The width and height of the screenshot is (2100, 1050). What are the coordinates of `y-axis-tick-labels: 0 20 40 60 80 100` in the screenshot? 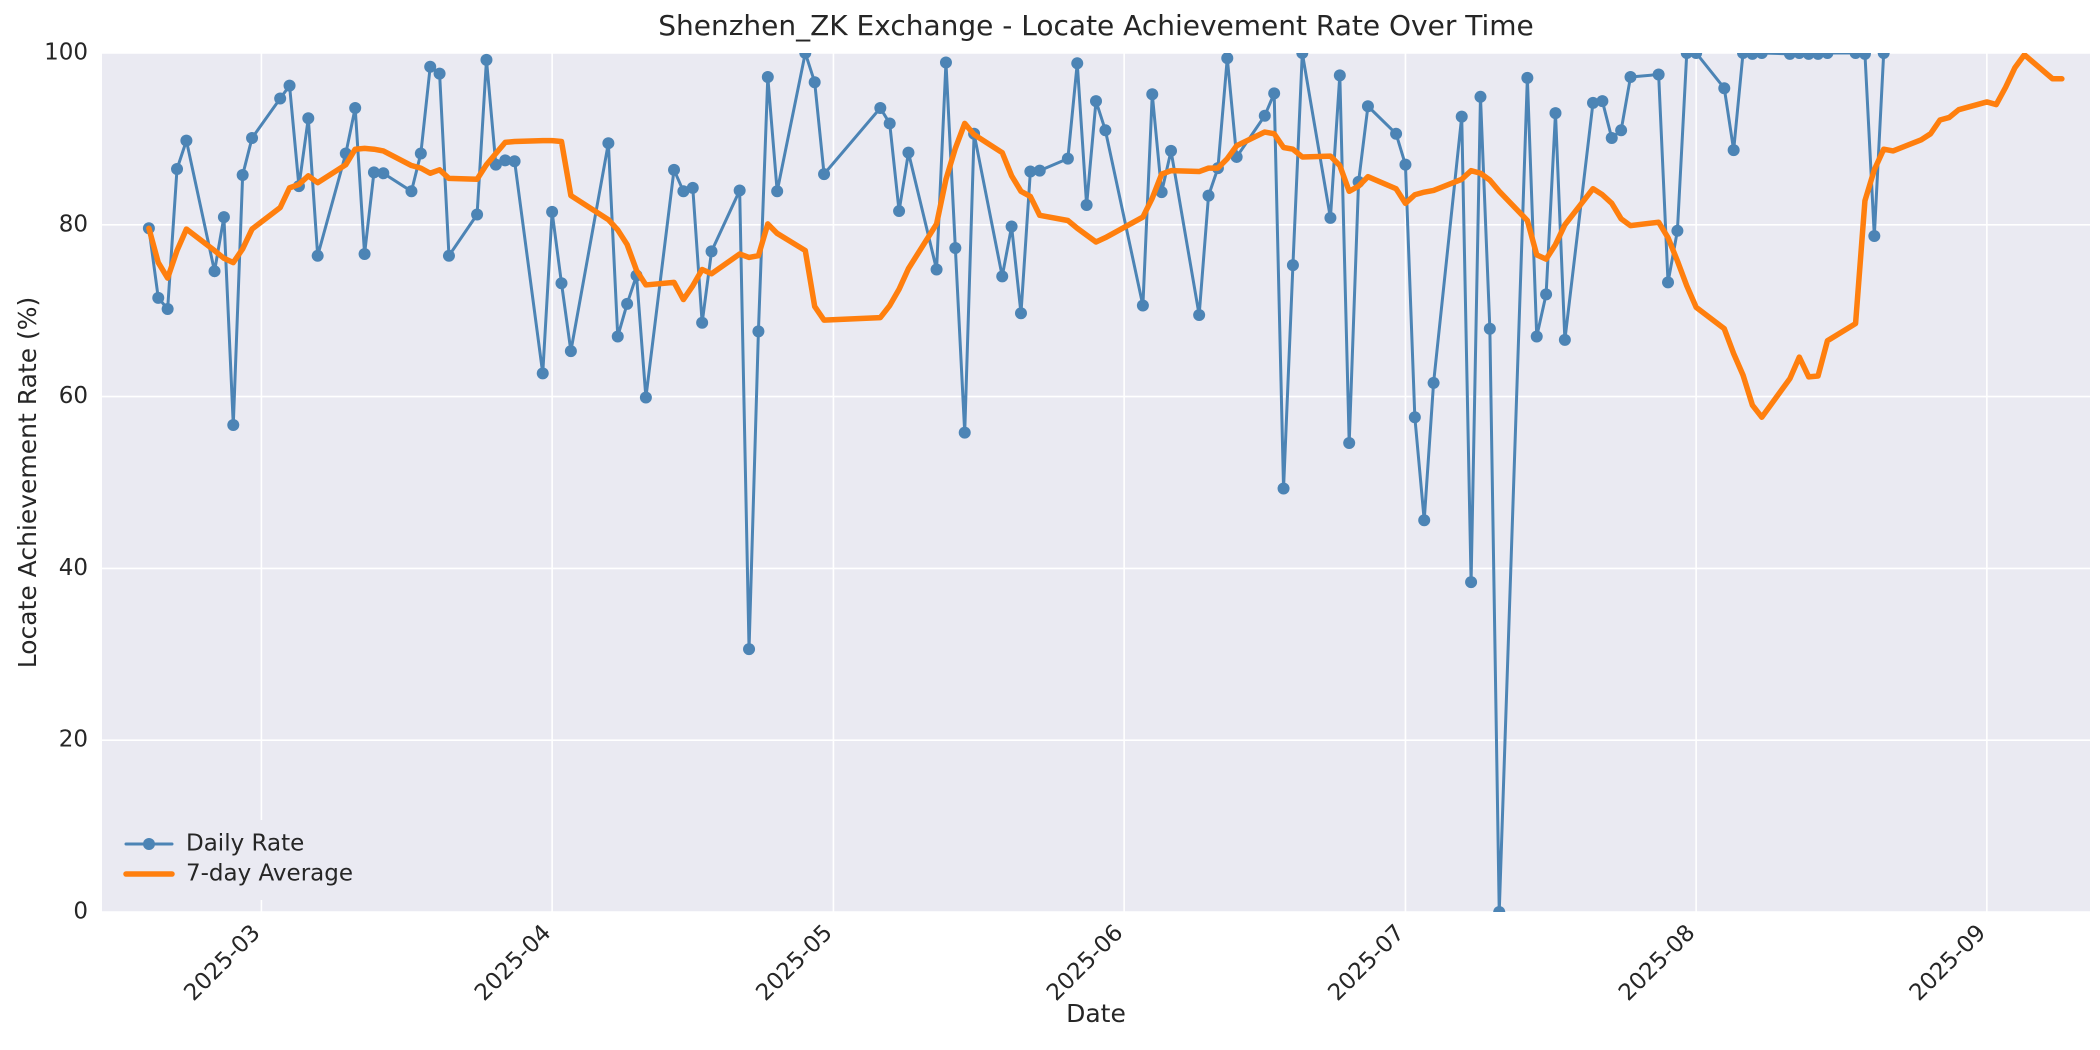 It's located at (66, 482).